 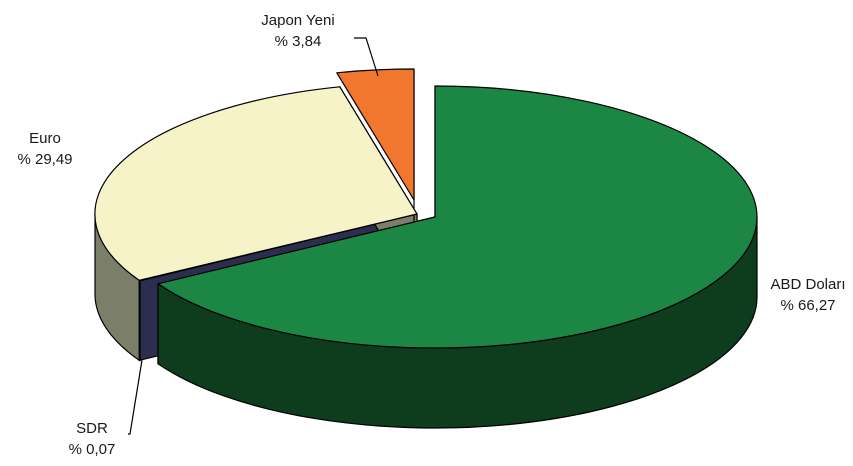 What do you see at coordinates (807, 305) in the screenshot?
I see `label-usd-value: % 66,27` at bounding box center [807, 305].